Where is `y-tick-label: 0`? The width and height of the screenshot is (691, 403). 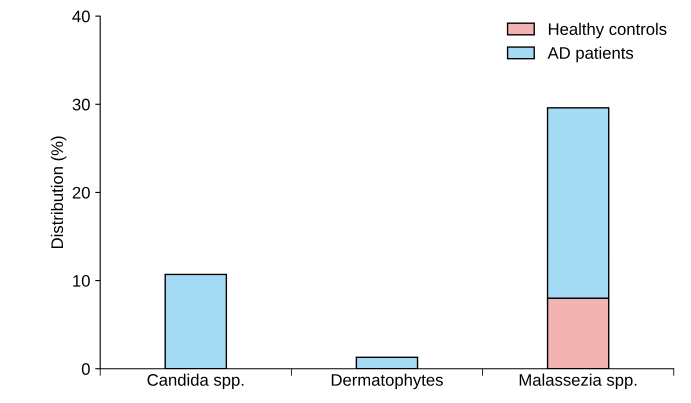
y-tick-label: 0 is located at coordinates (86, 369).